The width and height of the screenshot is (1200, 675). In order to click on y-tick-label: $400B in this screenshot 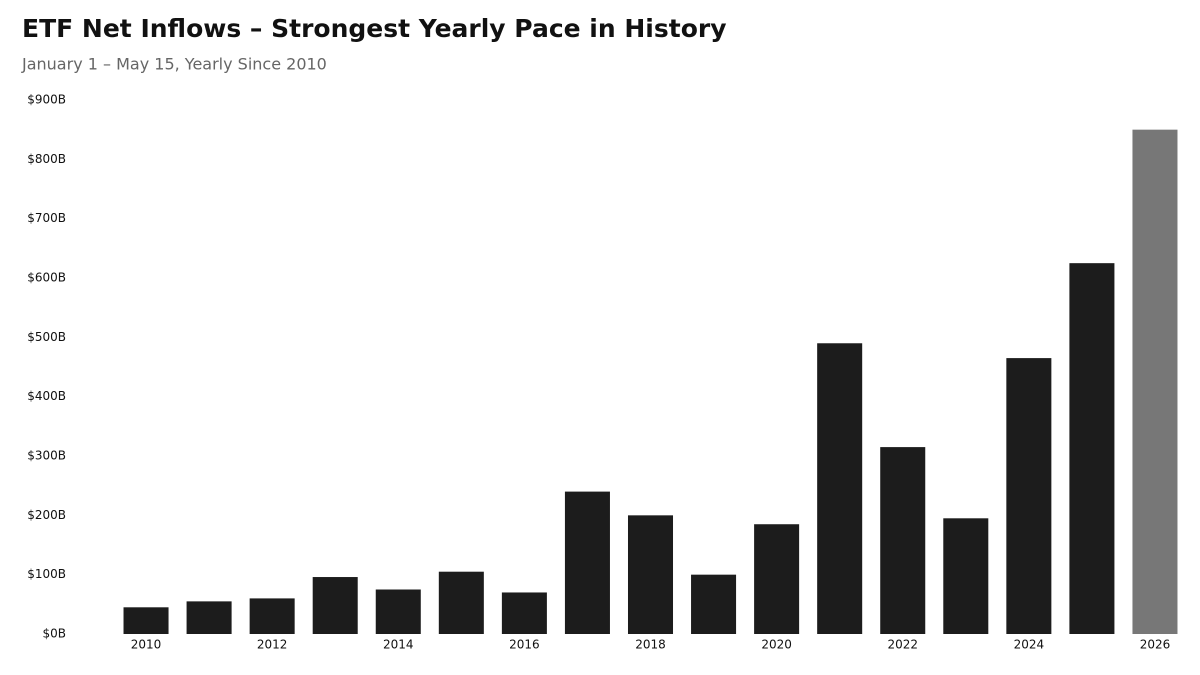, I will do `click(46, 396)`.